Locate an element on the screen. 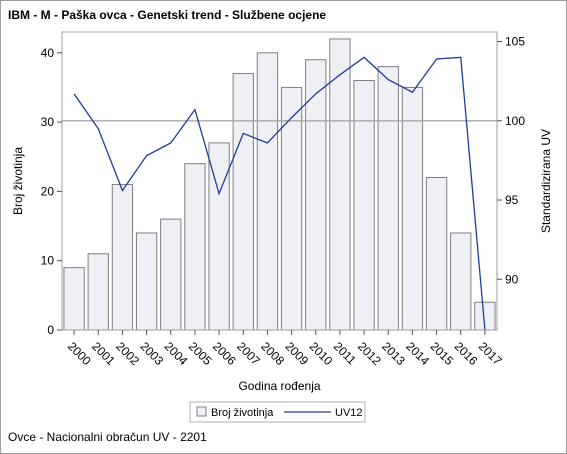  x-tick-label-2008: 2008 is located at coordinates (272, 353).